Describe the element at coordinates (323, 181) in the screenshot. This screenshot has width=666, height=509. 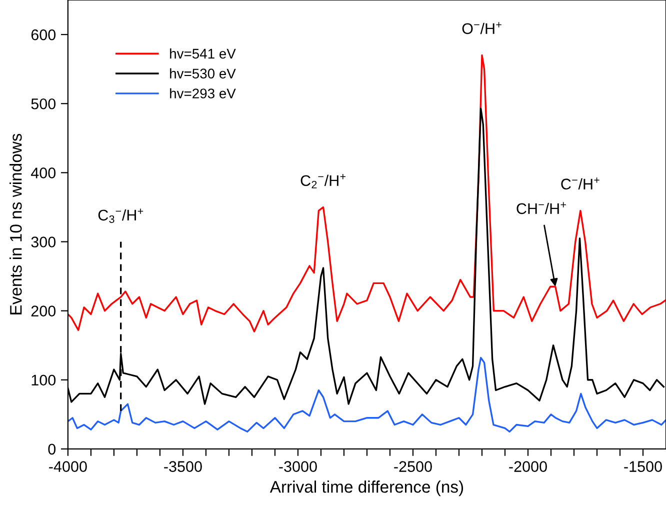
I see `annotation: C$_{2}$$^{−}$/H$^{+}$` at that location.